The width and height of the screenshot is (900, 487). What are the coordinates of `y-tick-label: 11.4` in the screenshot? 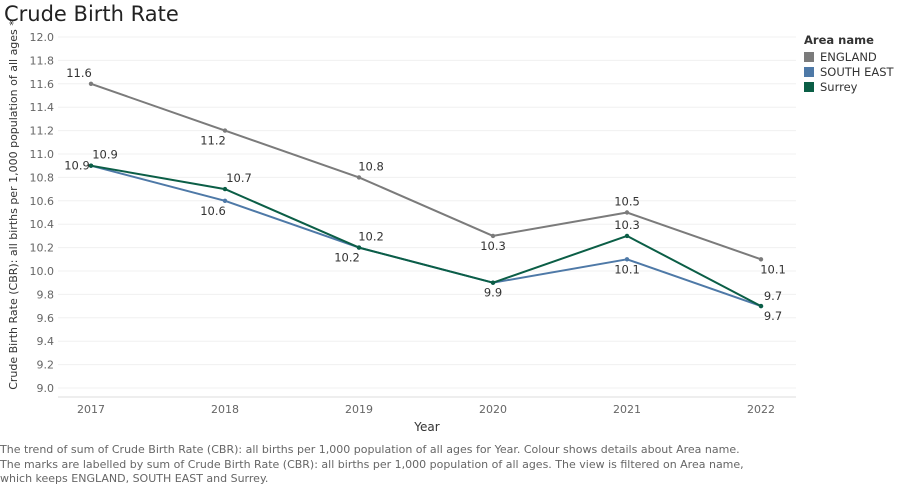 It's located at (42, 107).